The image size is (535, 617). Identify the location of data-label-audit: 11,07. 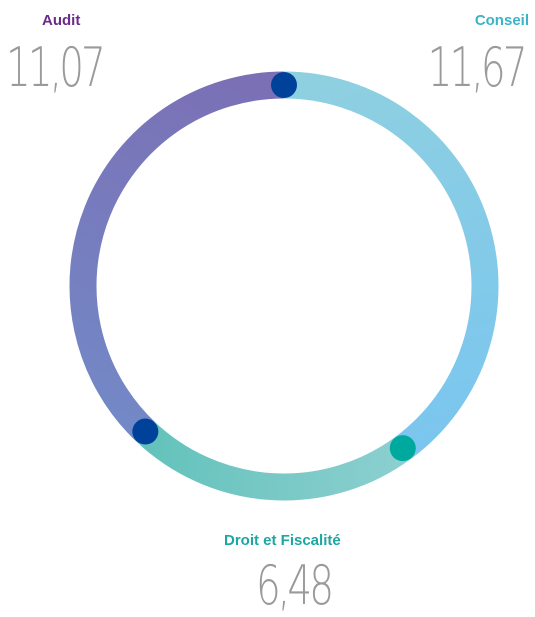
(56, 67).